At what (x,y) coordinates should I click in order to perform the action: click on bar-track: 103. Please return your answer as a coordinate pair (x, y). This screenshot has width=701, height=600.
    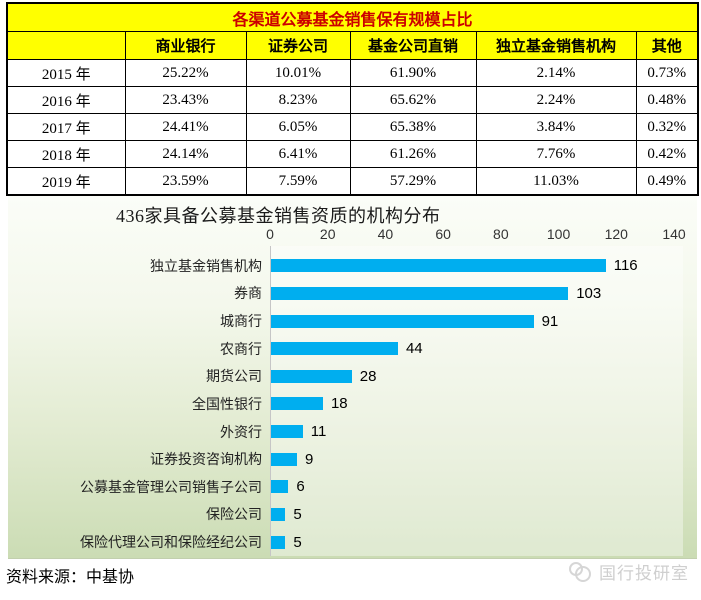
    Looking at the image, I should click on (484, 293).